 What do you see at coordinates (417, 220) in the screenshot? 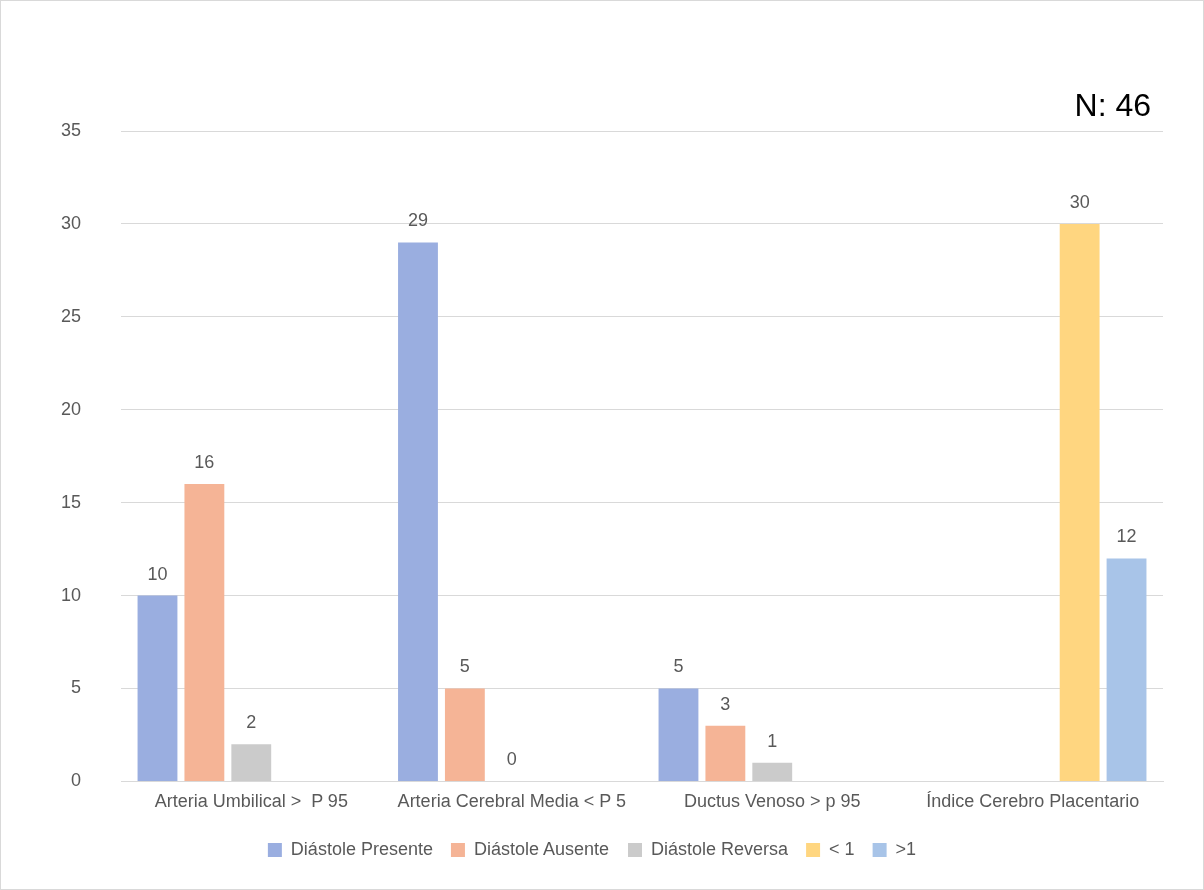
I see `data-label: 29` at bounding box center [417, 220].